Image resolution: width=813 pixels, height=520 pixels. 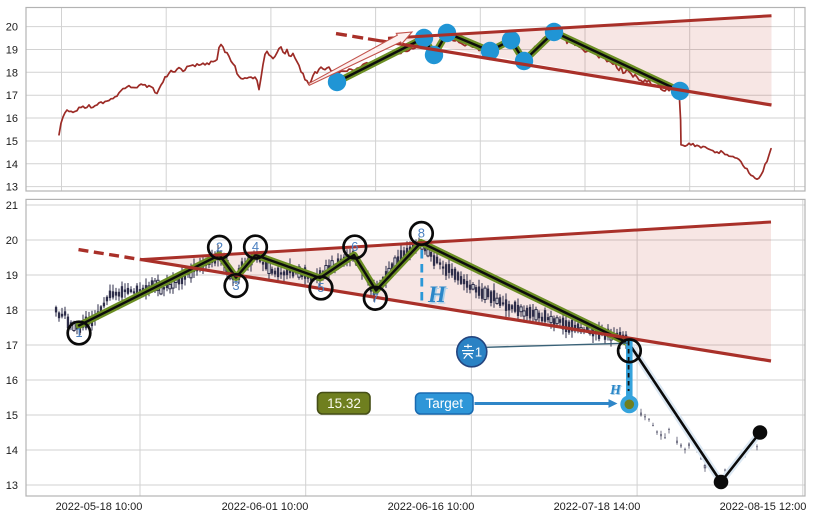 I want to click on svg-text: 3, so click(x=235, y=285).